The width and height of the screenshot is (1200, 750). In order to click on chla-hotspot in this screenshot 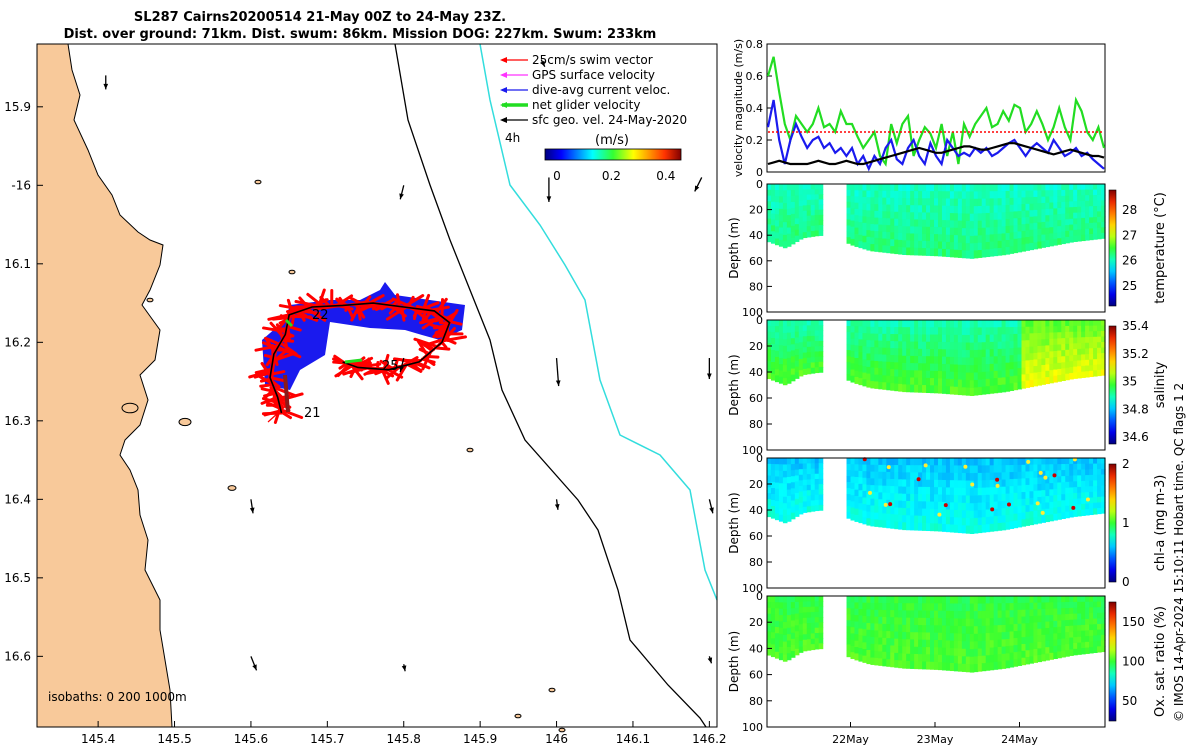, I will do `click(1054, 475)`.